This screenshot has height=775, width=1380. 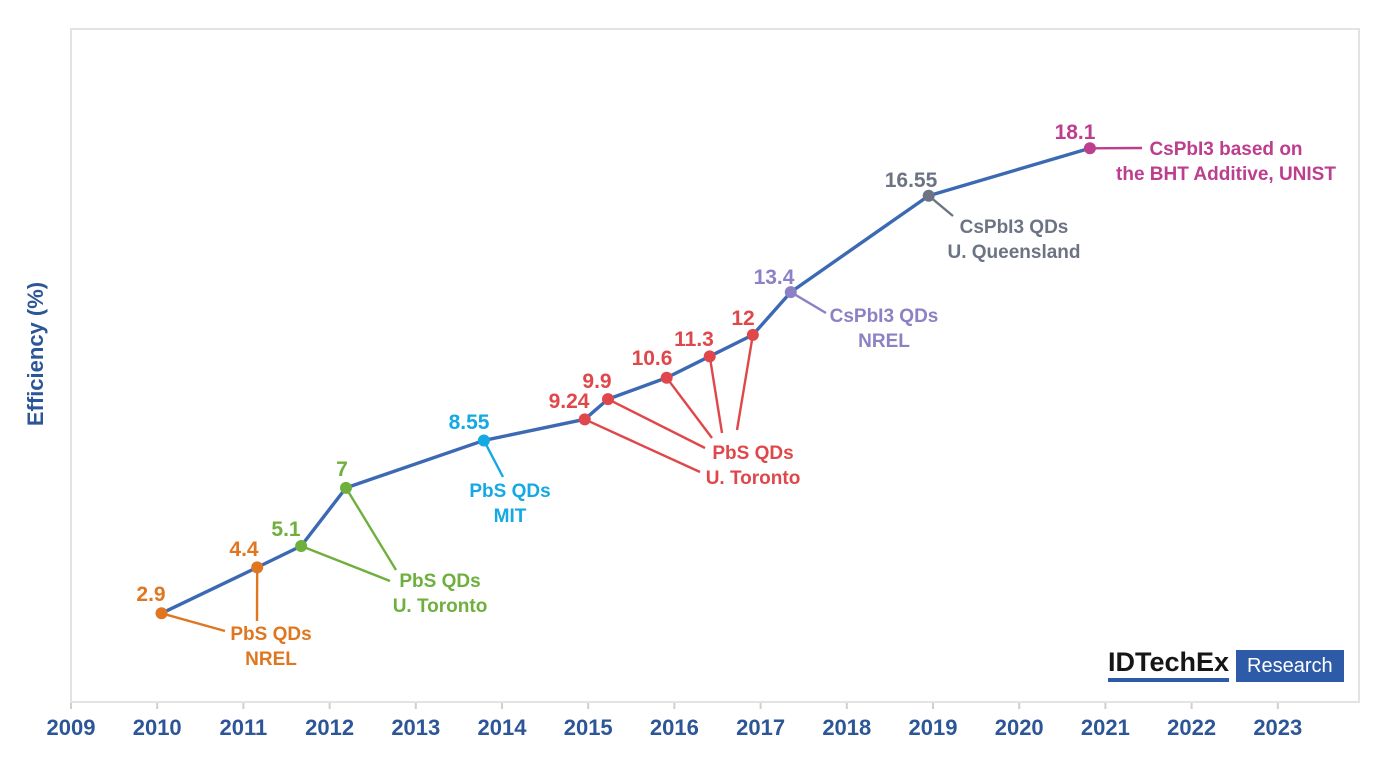 I want to click on x-axis-tick-label: 2013, so click(x=415, y=727).